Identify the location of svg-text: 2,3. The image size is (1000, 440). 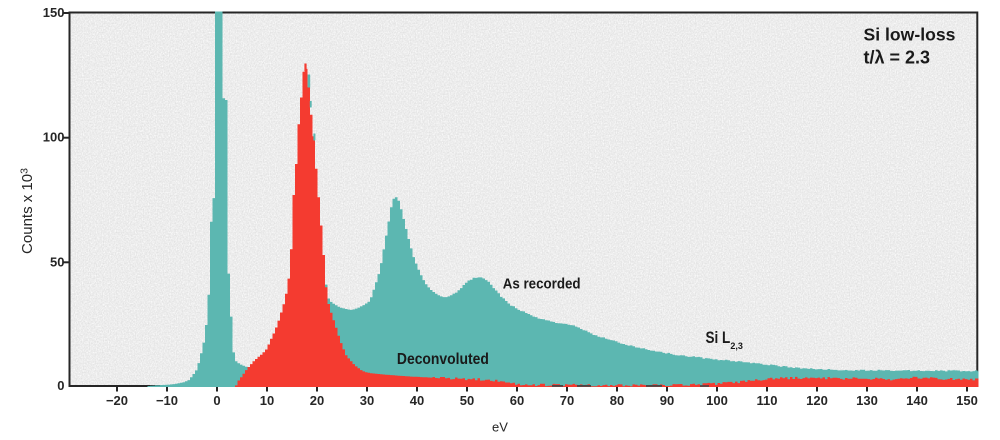
(736, 346).